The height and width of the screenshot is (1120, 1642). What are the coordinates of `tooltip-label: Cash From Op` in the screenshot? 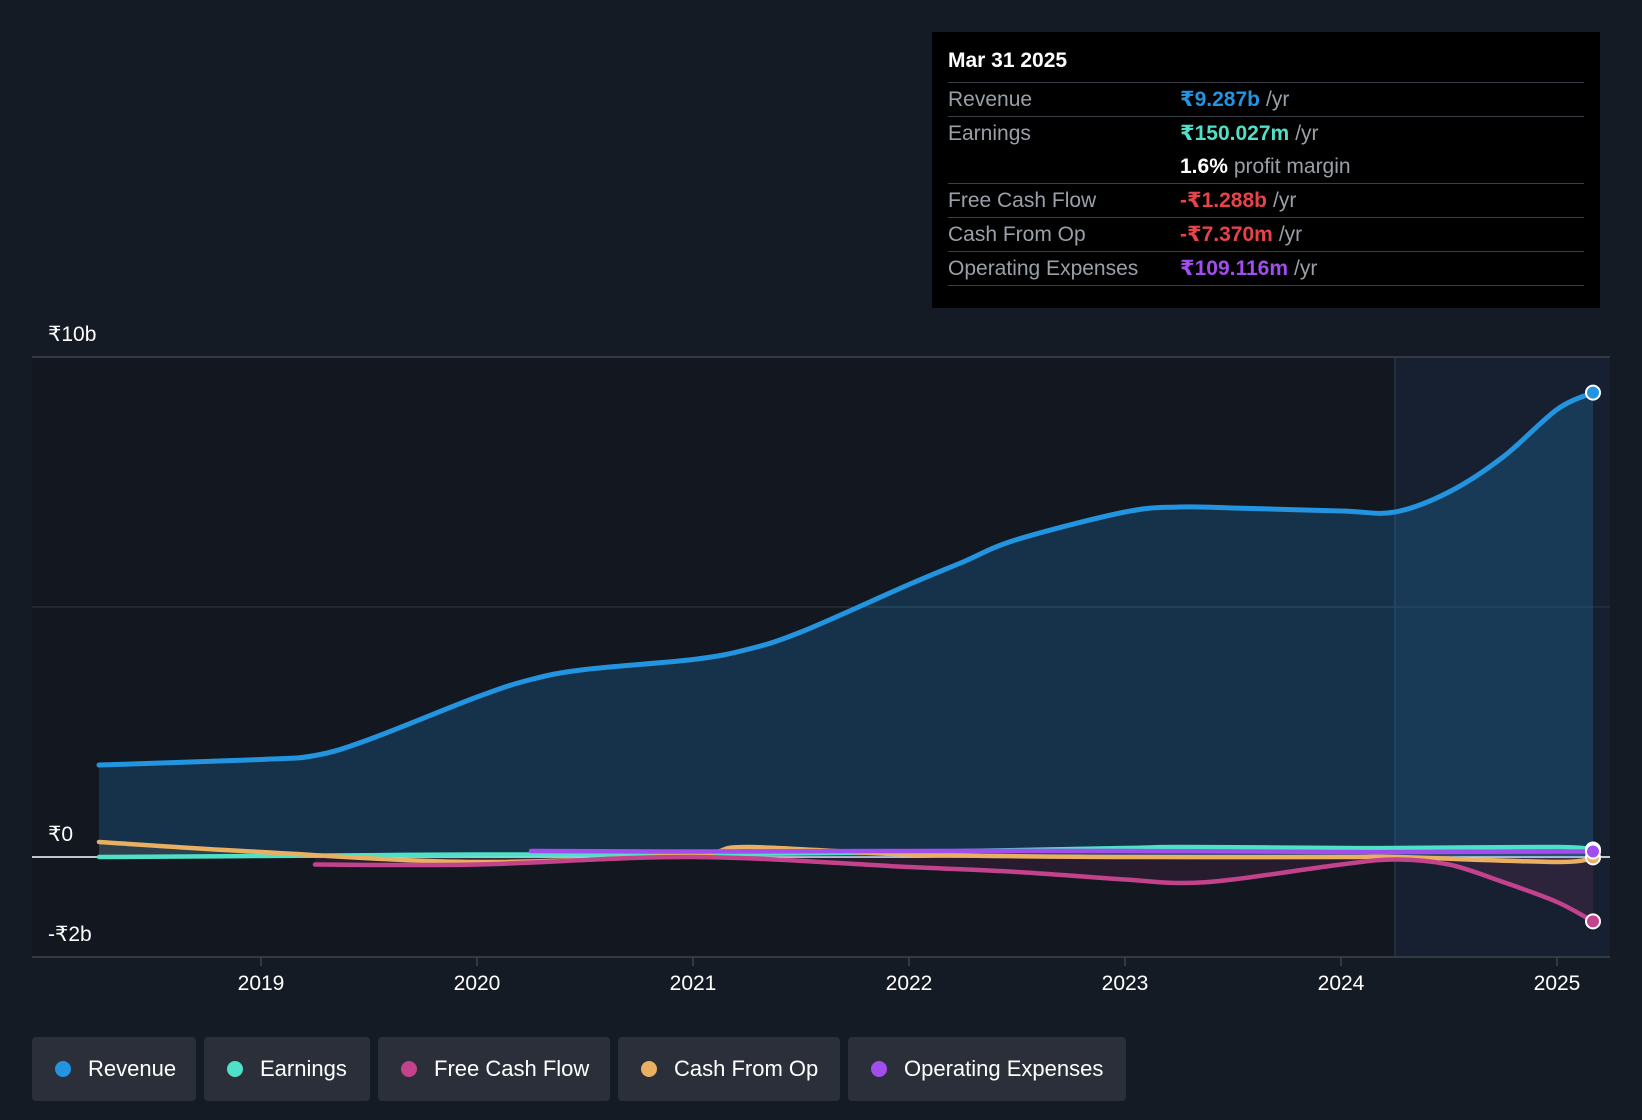 It's located at (1017, 234).